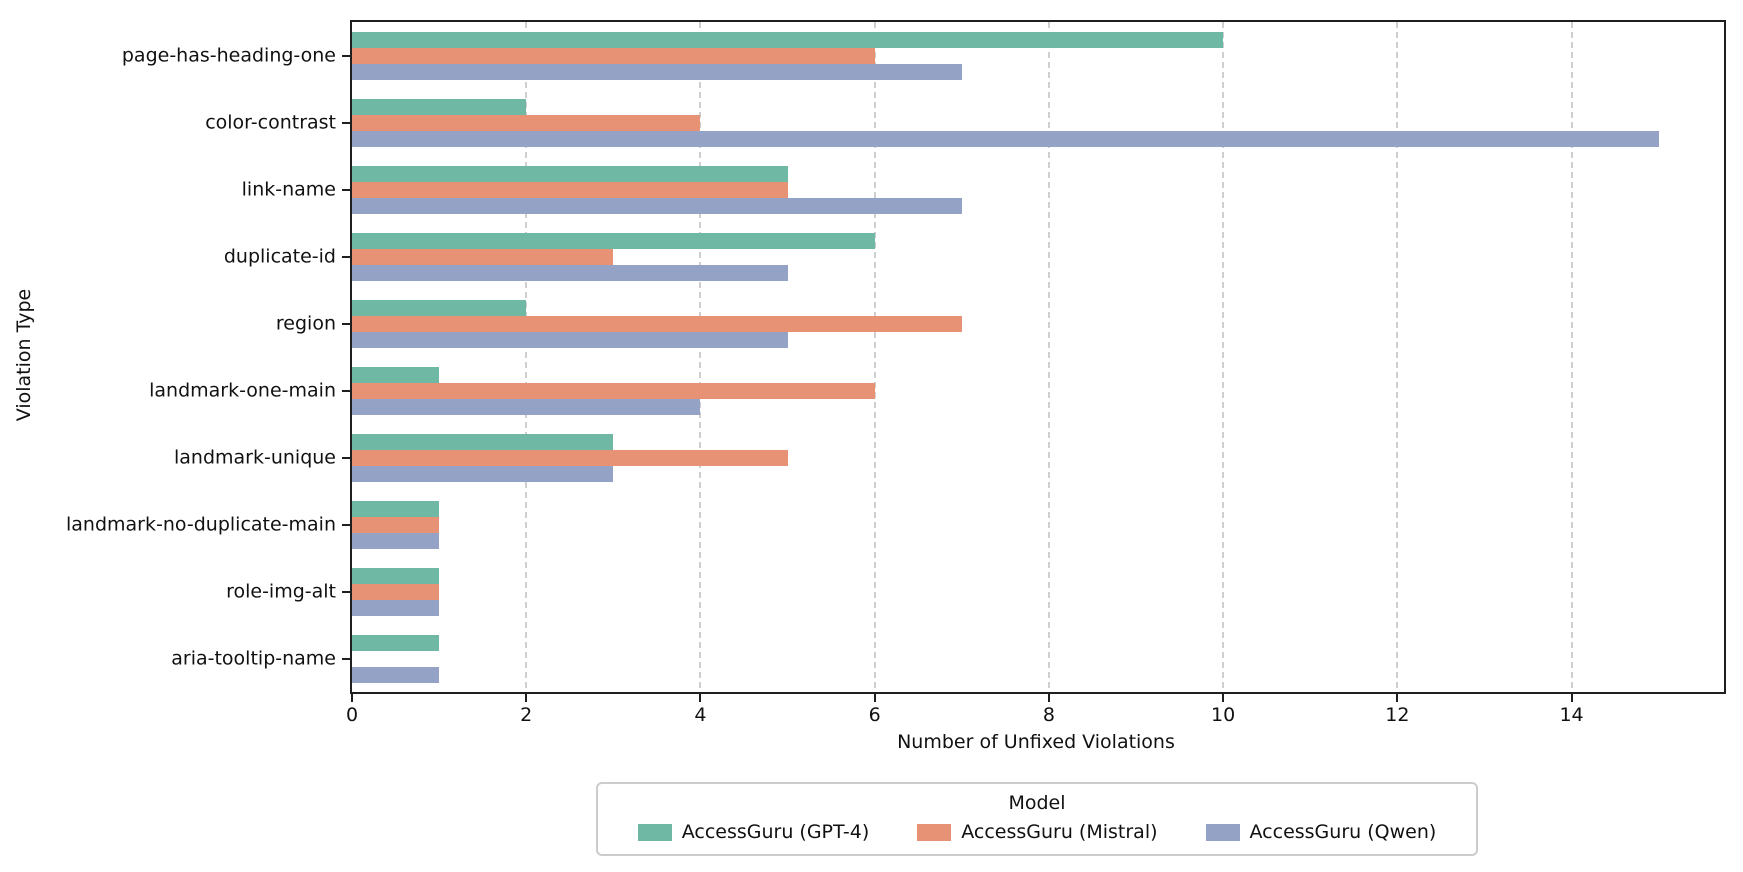  Describe the element at coordinates (1223, 715) in the screenshot. I see `x-tick-label: 10` at that location.